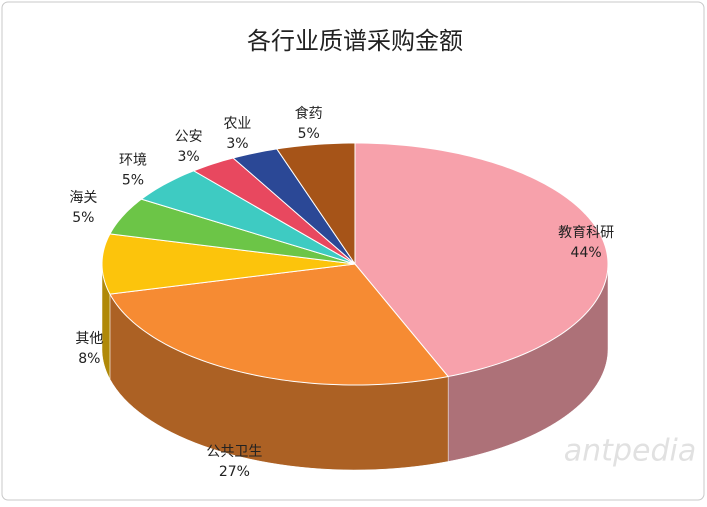  Describe the element at coordinates (83, 198) in the screenshot. I see `slice-label: 海关` at that location.